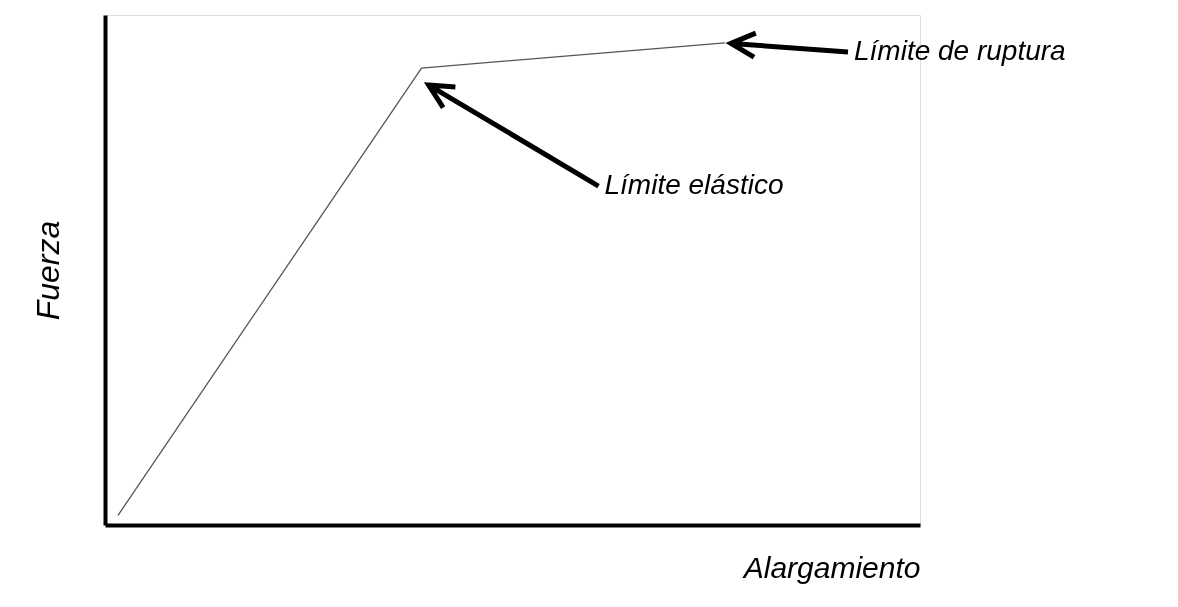  Describe the element at coordinates (831, 567) in the screenshot. I see `x-axis-title: Alargamiento` at that location.